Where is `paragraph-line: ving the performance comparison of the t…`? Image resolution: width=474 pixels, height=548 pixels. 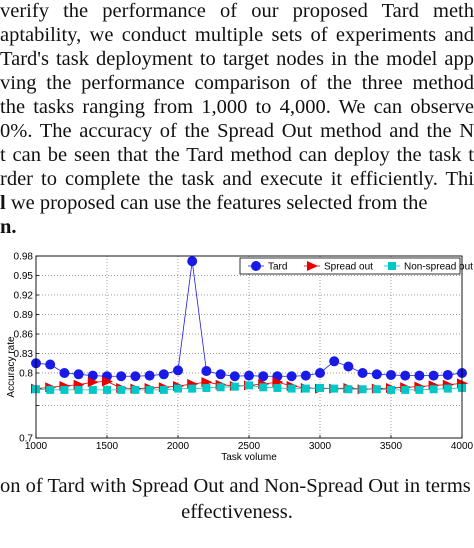
paragraph-line: ving the performance comparison of the t… is located at coordinates (237, 83).